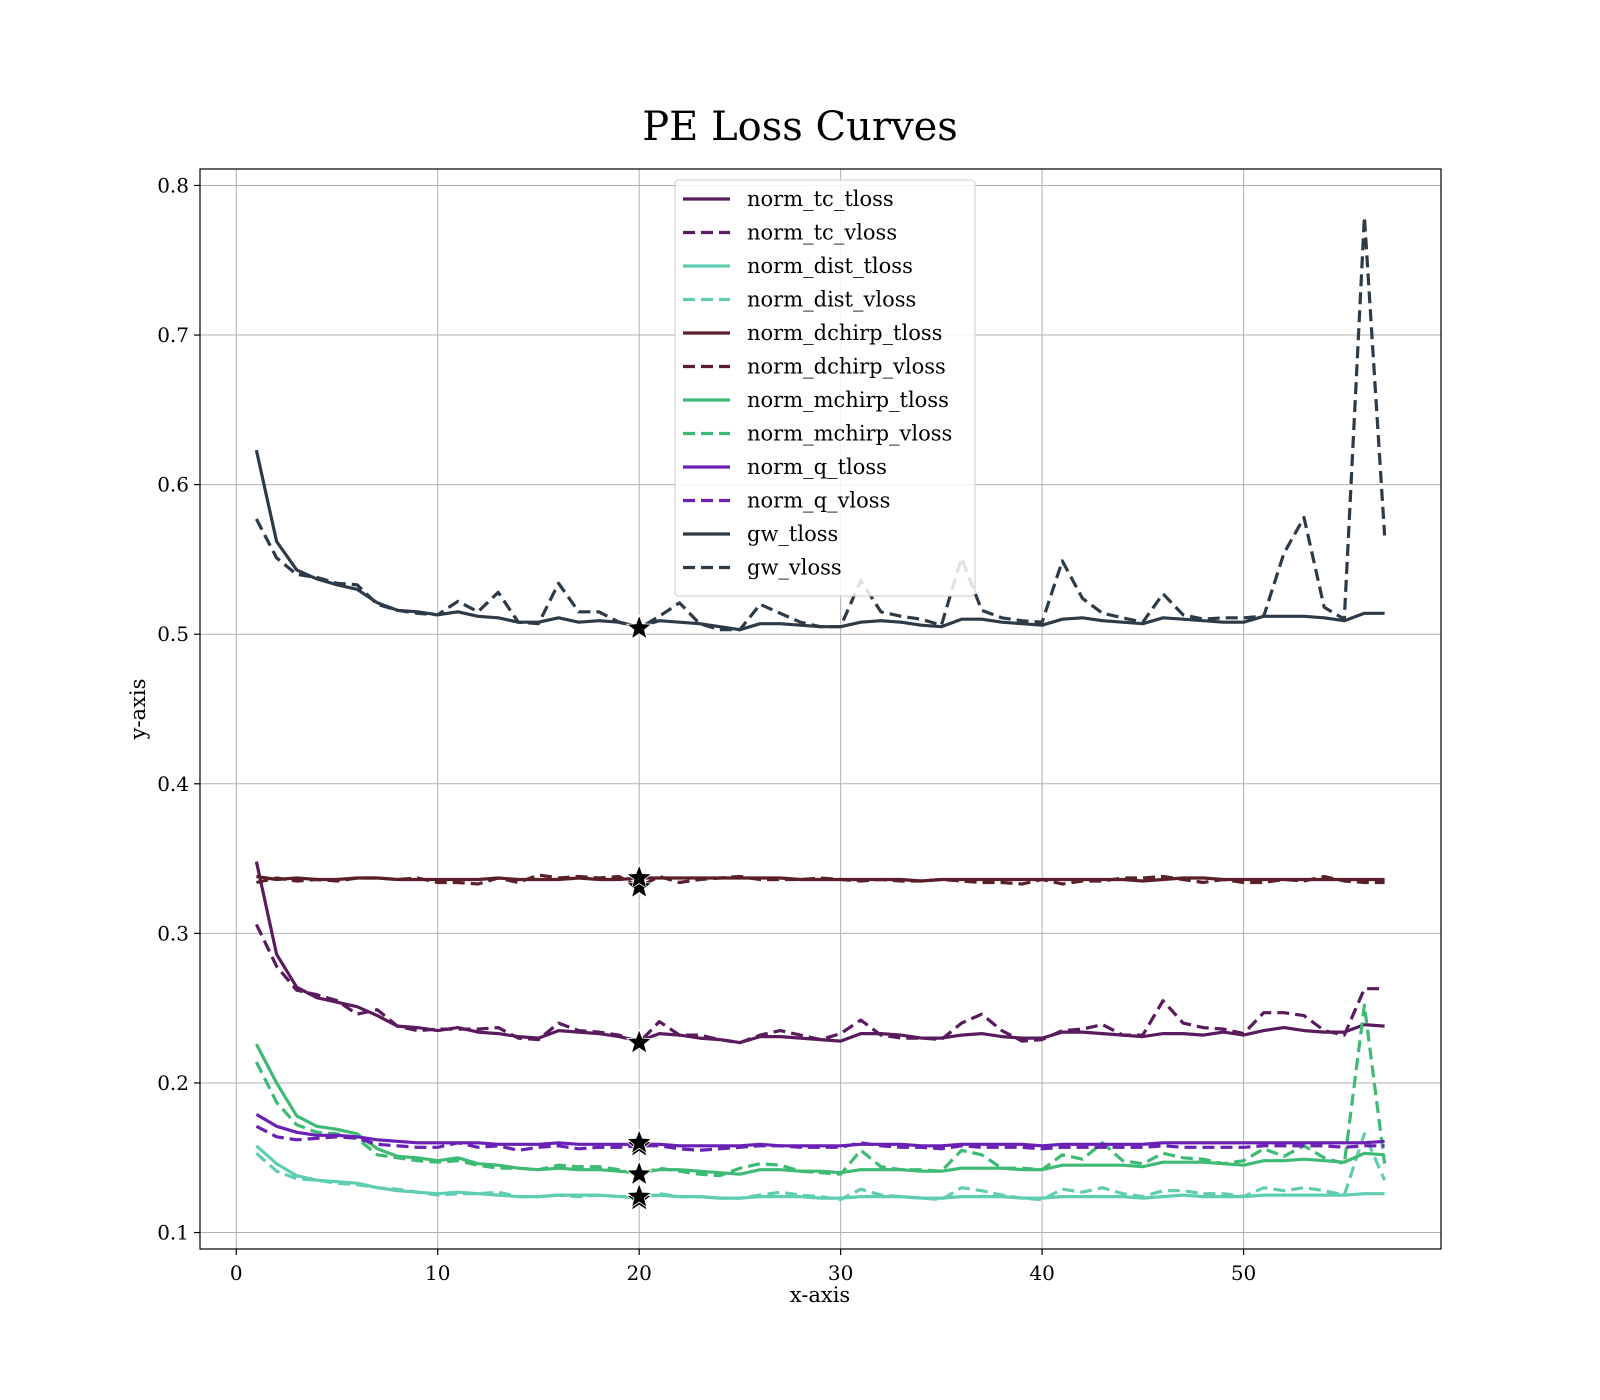 The image size is (1600, 1400). What do you see at coordinates (820, 1172) in the screenshot?
I see `series-line-norm-dist-tloss` at bounding box center [820, 1172].